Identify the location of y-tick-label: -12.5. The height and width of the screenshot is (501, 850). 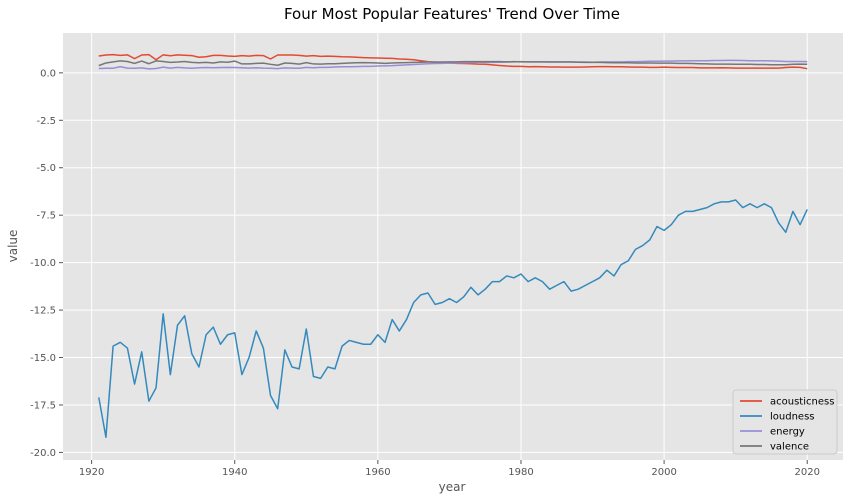
(43, 311).